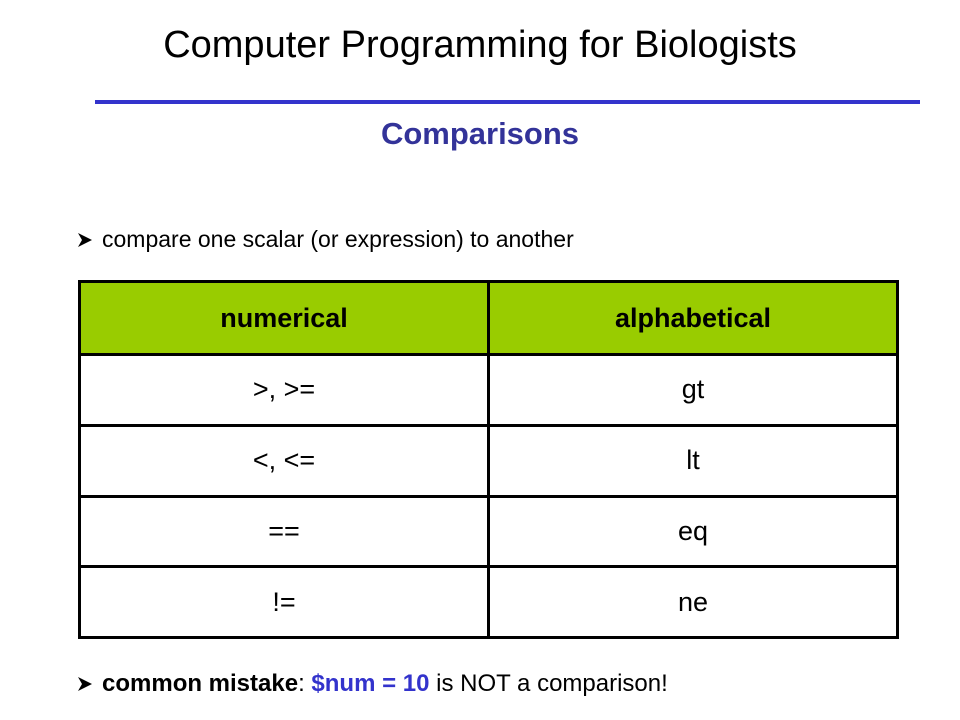  What do you see at coordinates (548, 683) in the screenshot?
I see `bullet-text-part: is NOT a comparison!` at bounding box center [548, 683].